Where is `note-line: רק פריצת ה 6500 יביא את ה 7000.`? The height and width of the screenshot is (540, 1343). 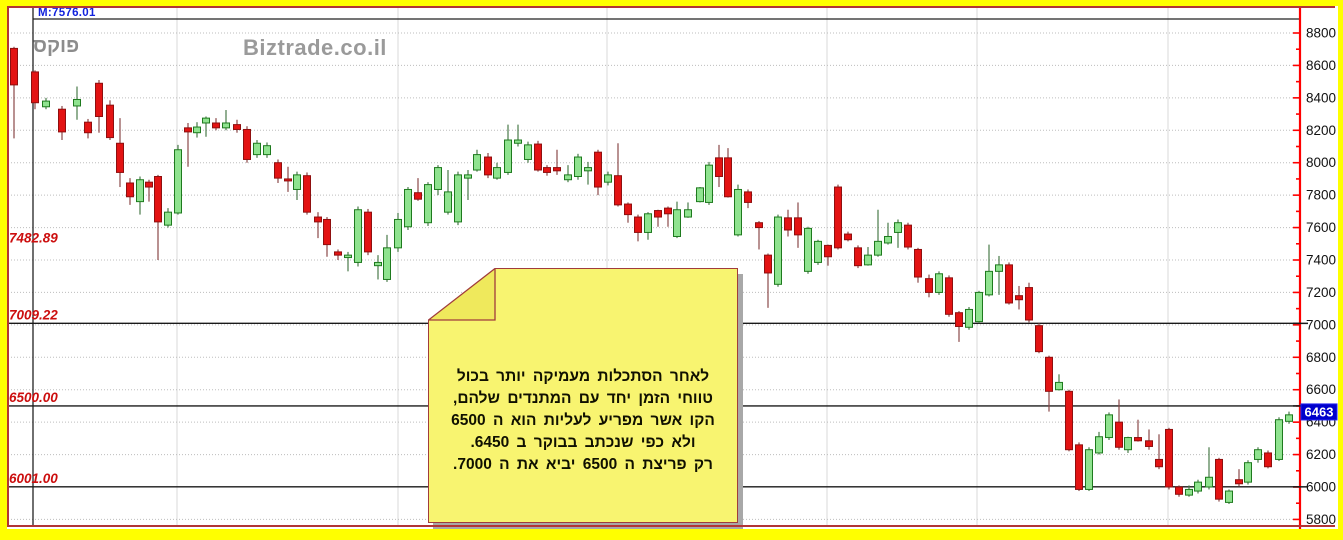 note-line: רק פריצת ה 6500 יביא את ה 7000. is located at coordinates (583, 464).